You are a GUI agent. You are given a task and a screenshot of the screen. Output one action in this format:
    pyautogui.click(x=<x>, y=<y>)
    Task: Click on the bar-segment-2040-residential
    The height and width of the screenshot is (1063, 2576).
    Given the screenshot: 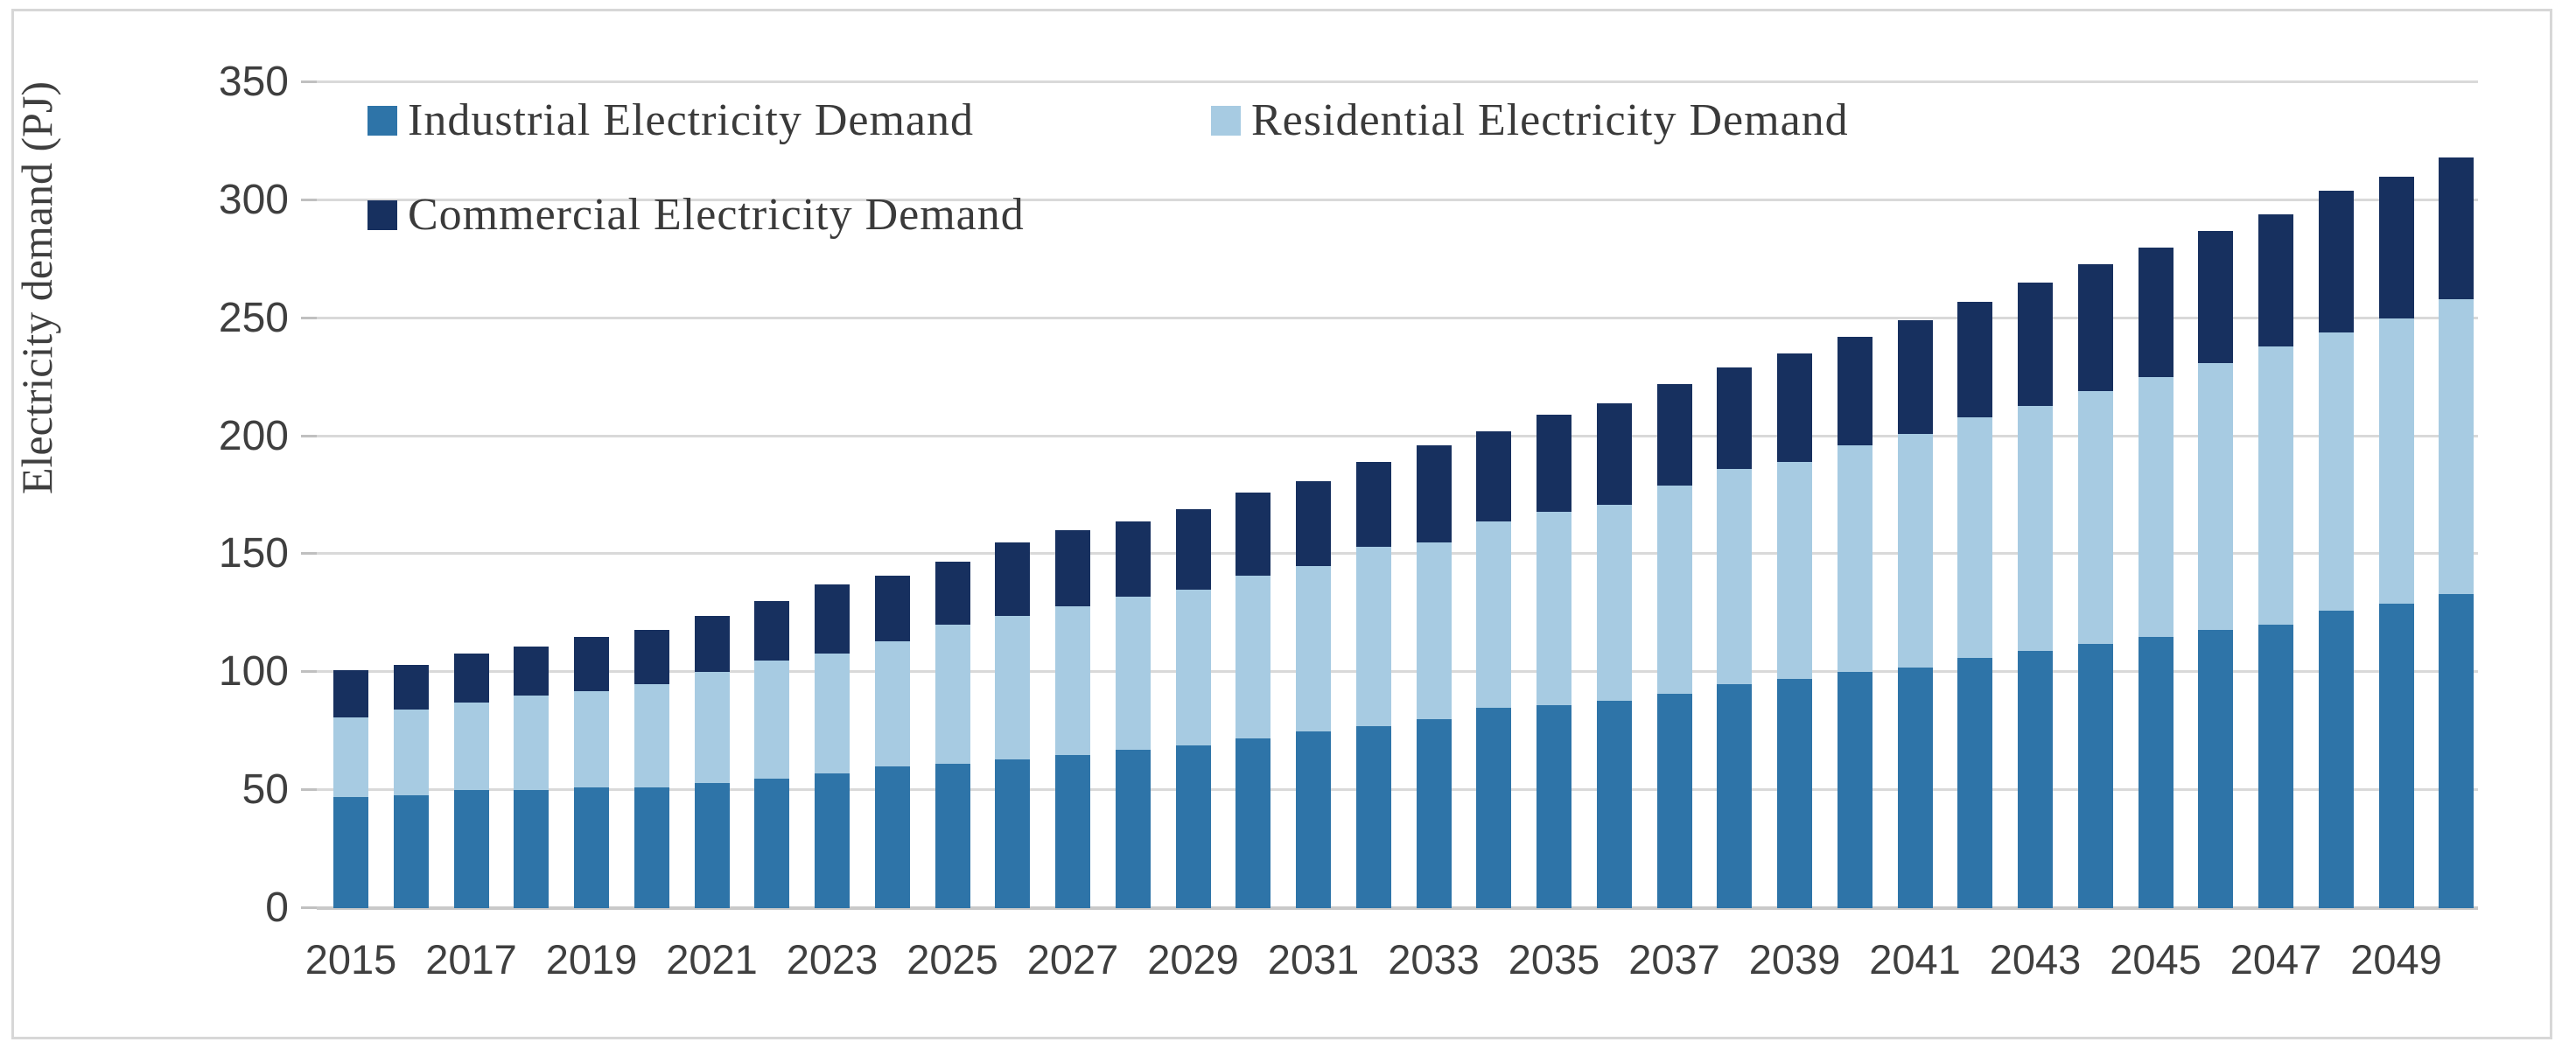 What is the action you would take?
    pyautogui.click(x=1854, y=559)
    